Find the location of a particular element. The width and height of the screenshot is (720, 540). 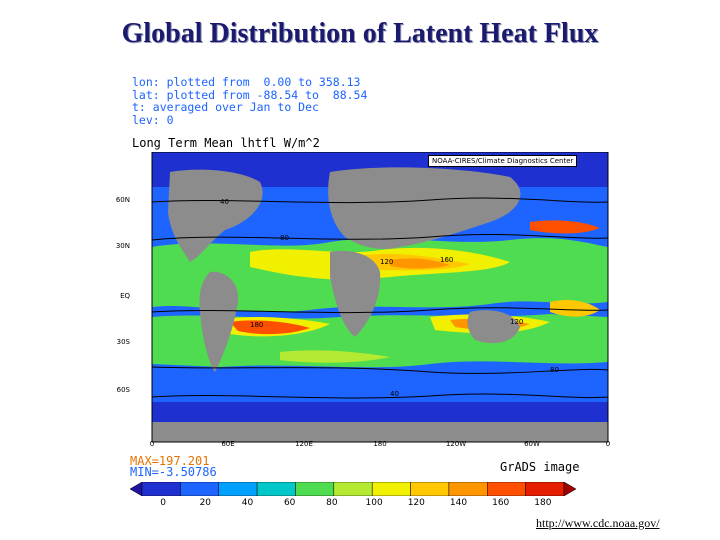

colorbar is located at coordinates (353, 489).